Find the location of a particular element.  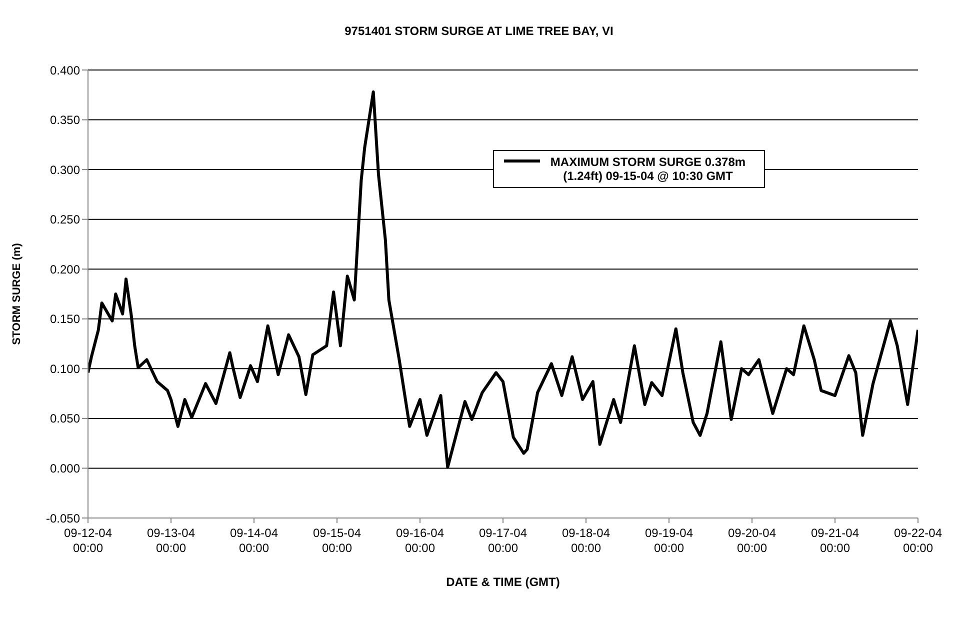

chart-title: 9751401 STORM SURGE AT LIME TREE BAY, VI is located at coordinates (479, 31).